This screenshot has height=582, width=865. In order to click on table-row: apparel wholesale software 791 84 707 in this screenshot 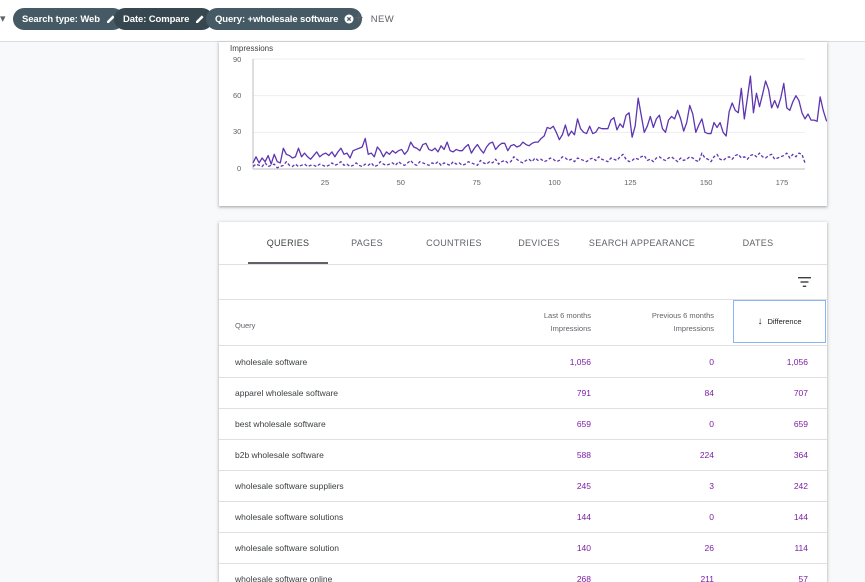, I will do `click(523, 393)`.